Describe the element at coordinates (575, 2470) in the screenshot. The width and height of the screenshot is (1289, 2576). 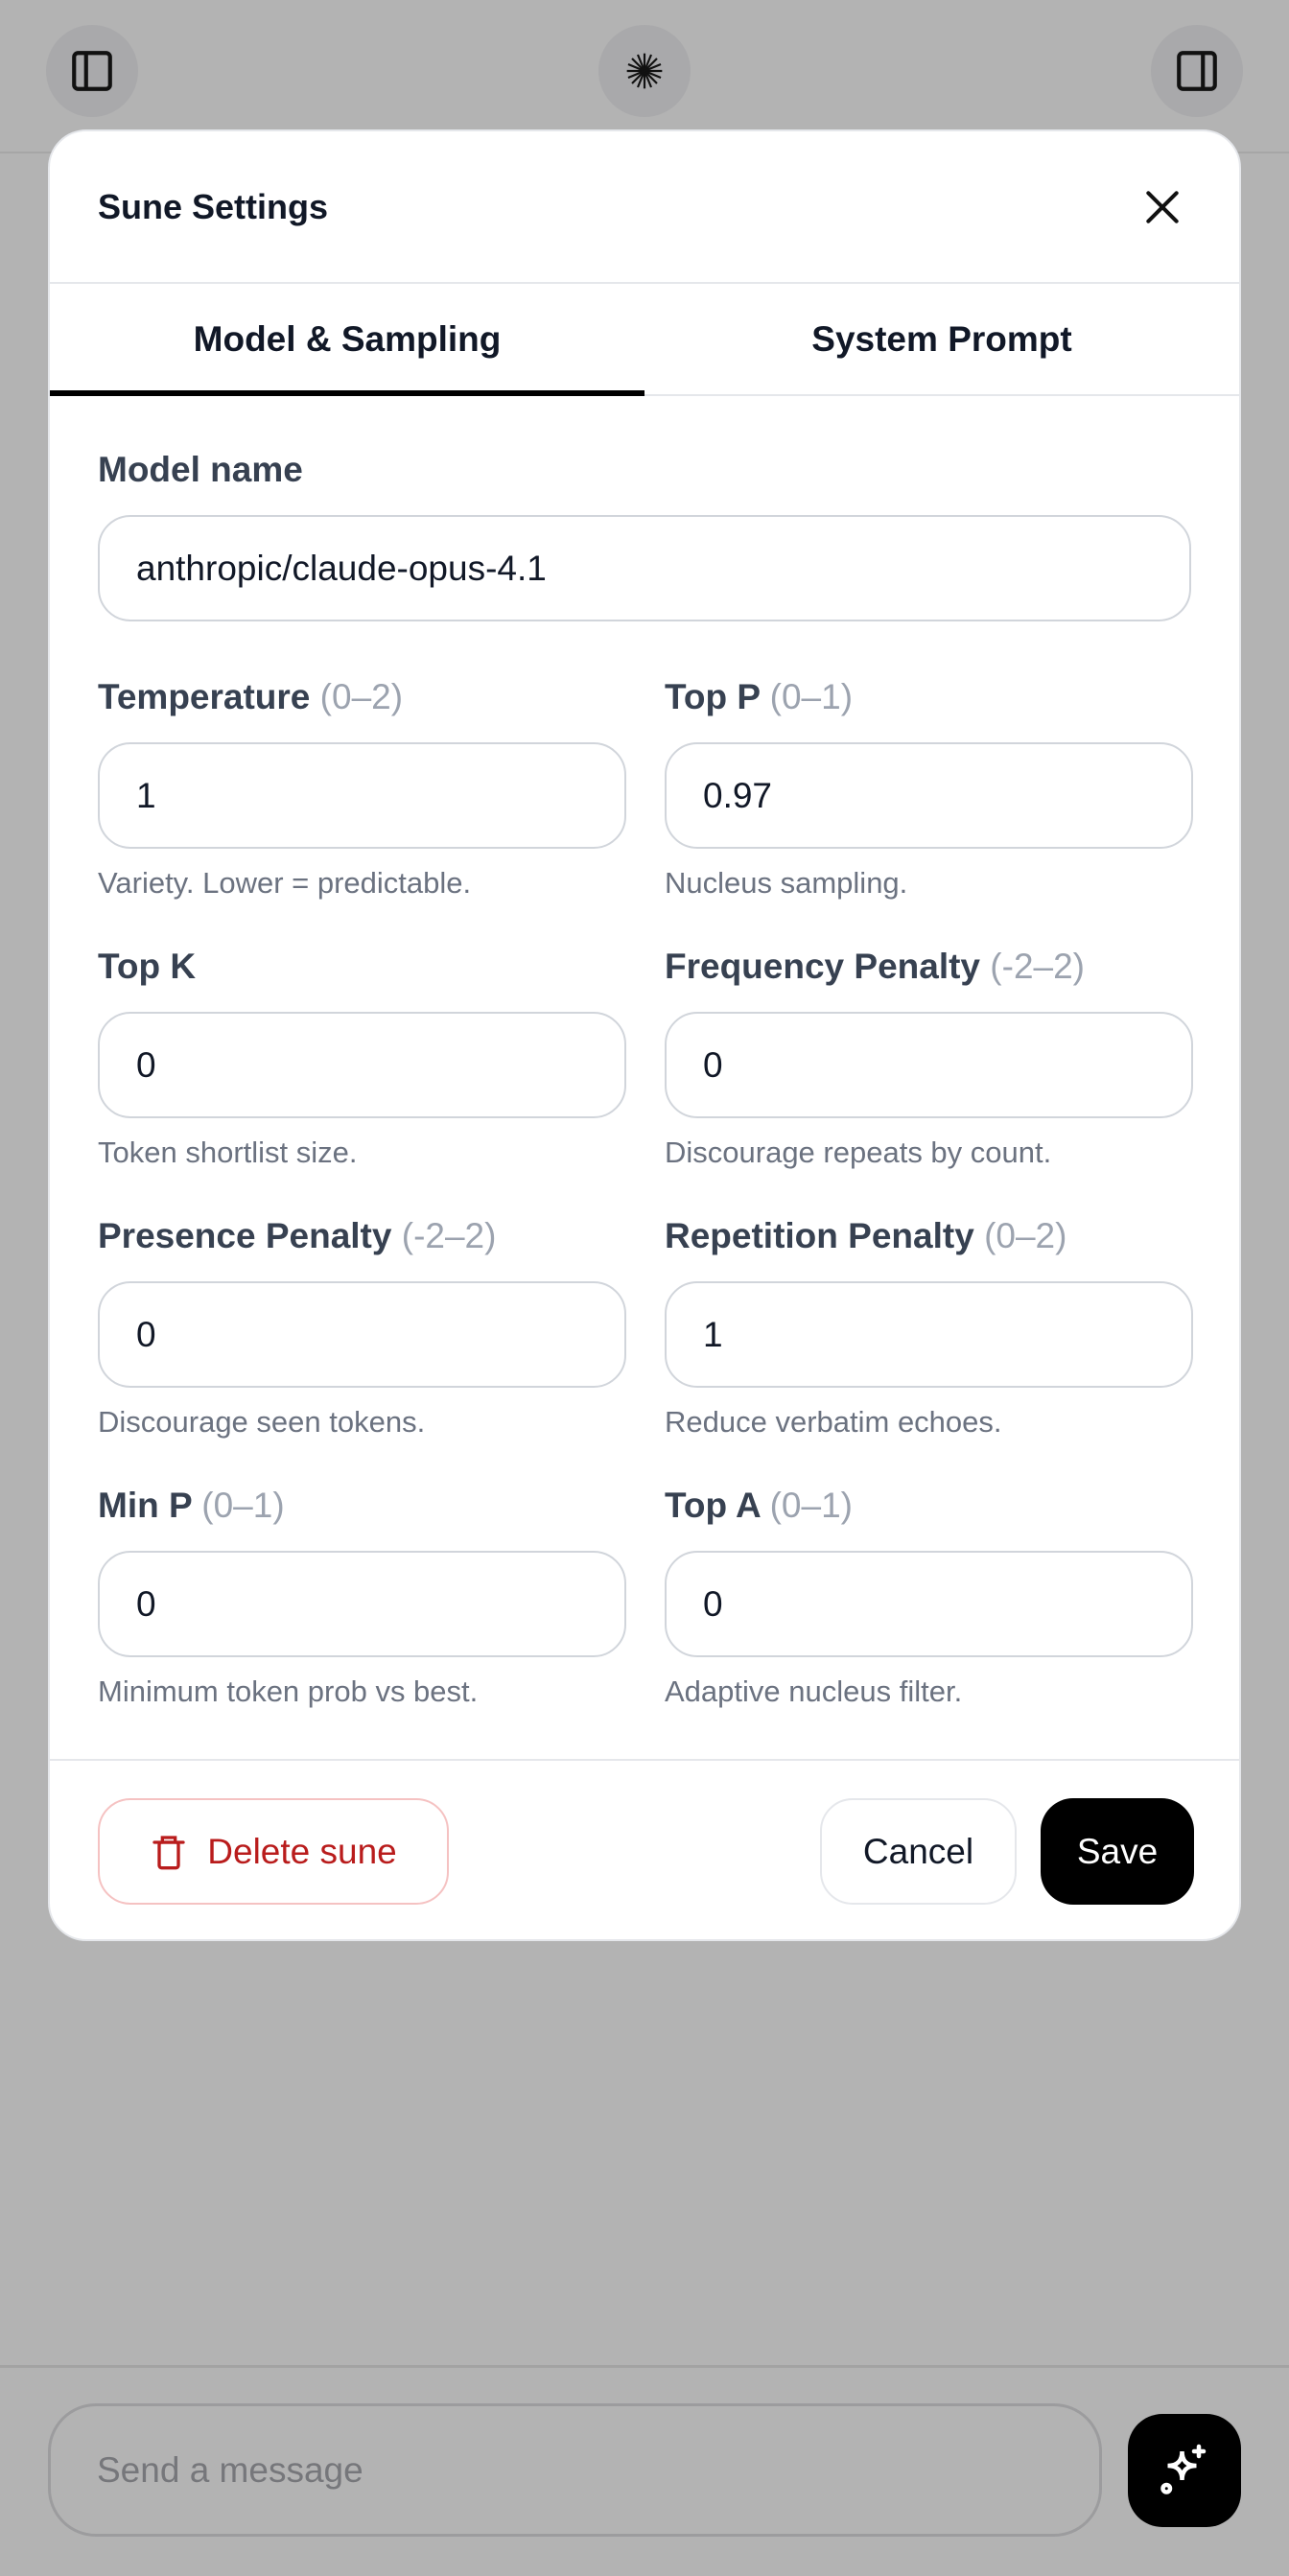
I see `message-input: Send a message` at that location.